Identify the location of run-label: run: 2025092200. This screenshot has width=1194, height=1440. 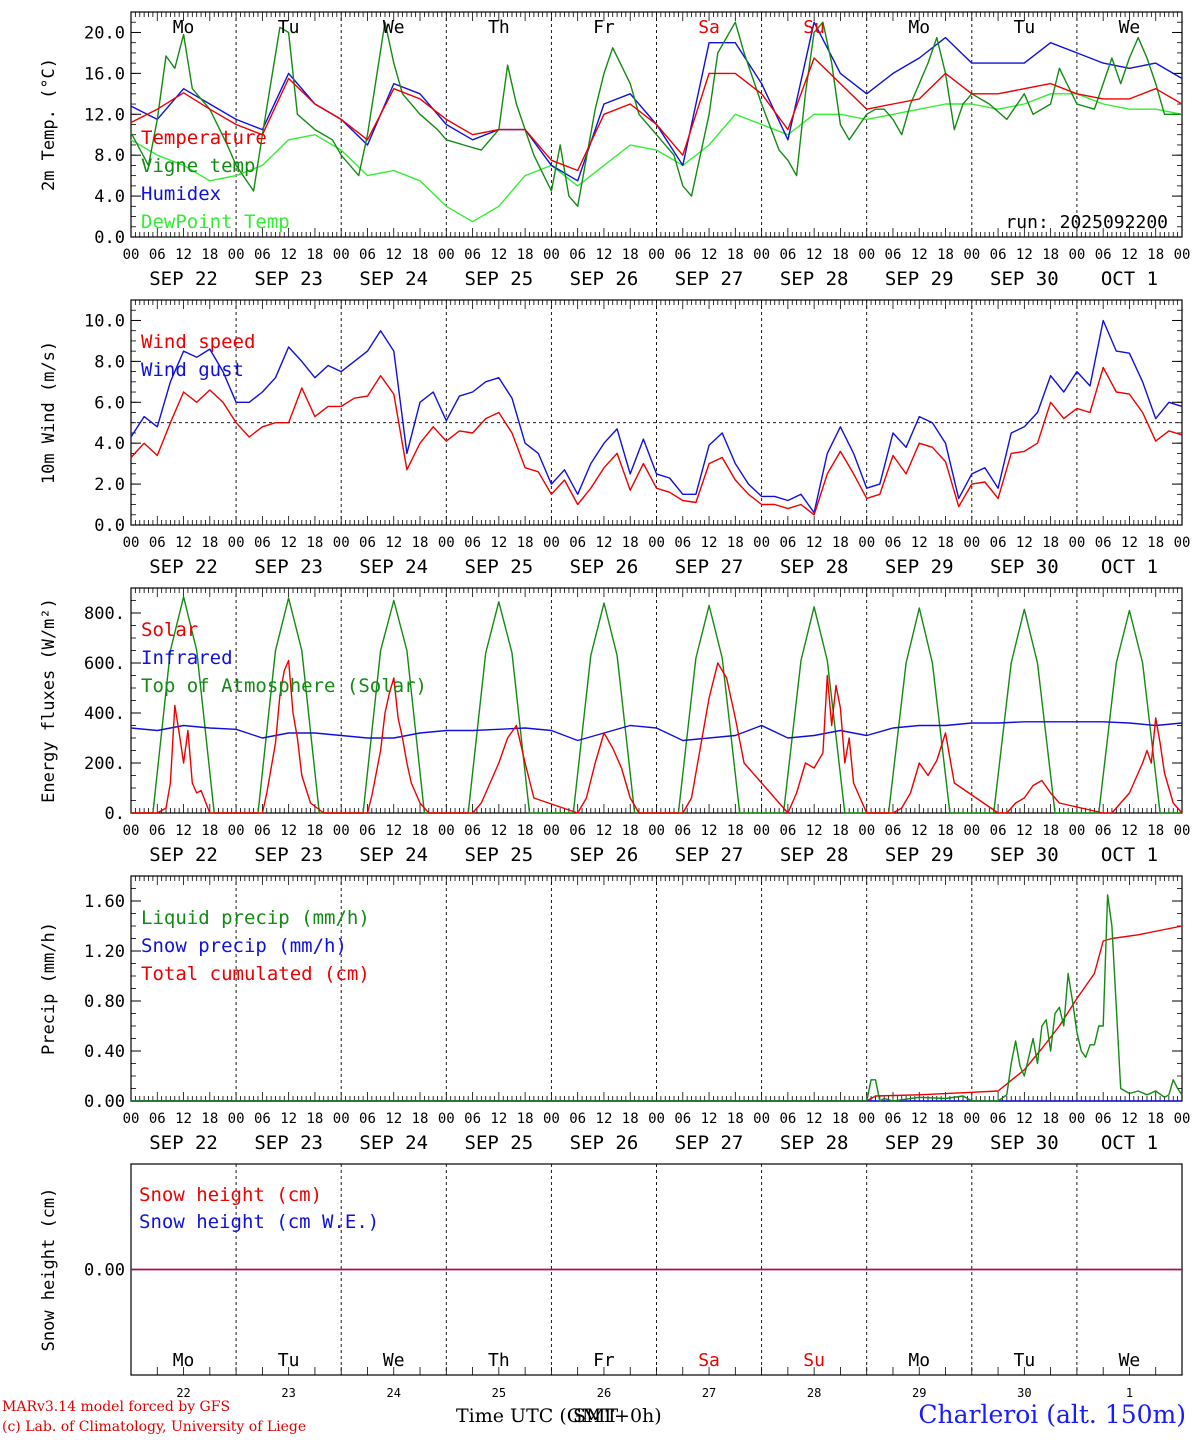
(1086, 222).